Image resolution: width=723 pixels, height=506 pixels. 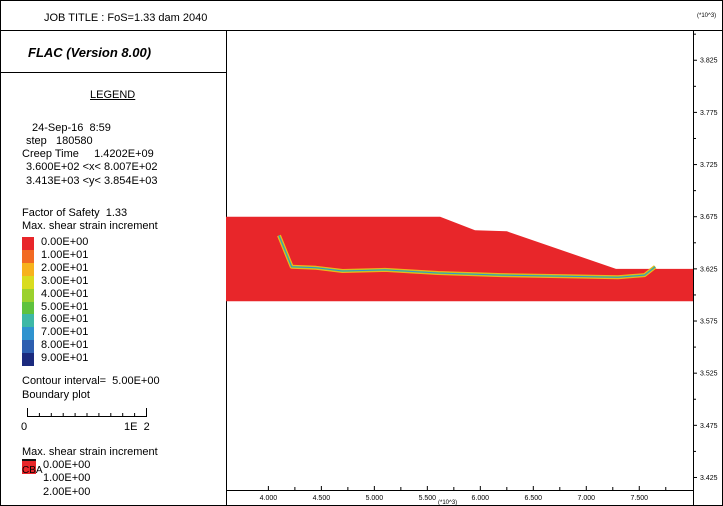 I want to click on legend-x-range: 3.600E+02 <x< 8.007E+02, so click(x=92, y=167).